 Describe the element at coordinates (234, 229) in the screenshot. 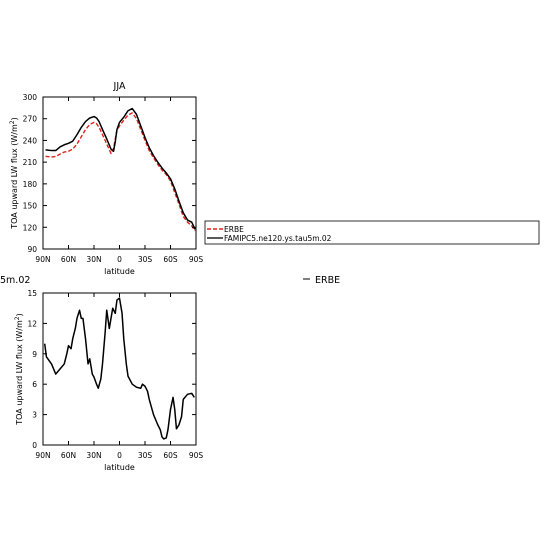

I see `legend-label-erbe: ERBE` at that location.